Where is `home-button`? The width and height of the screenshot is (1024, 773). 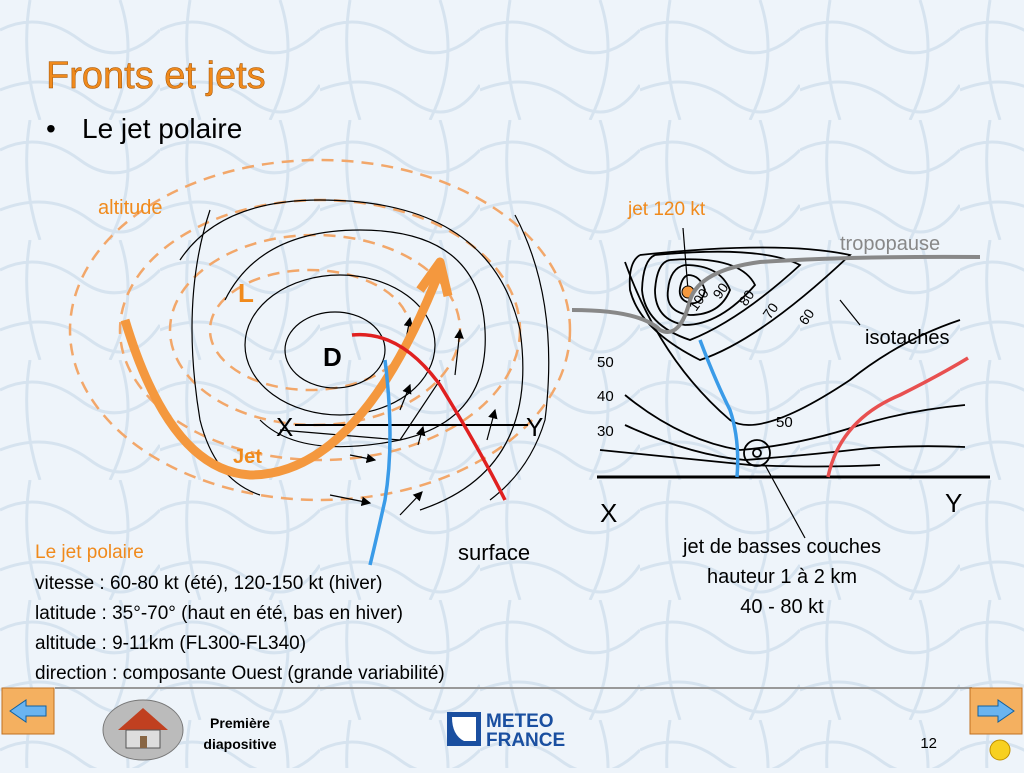
home-button is located at coordinates (143, 730).